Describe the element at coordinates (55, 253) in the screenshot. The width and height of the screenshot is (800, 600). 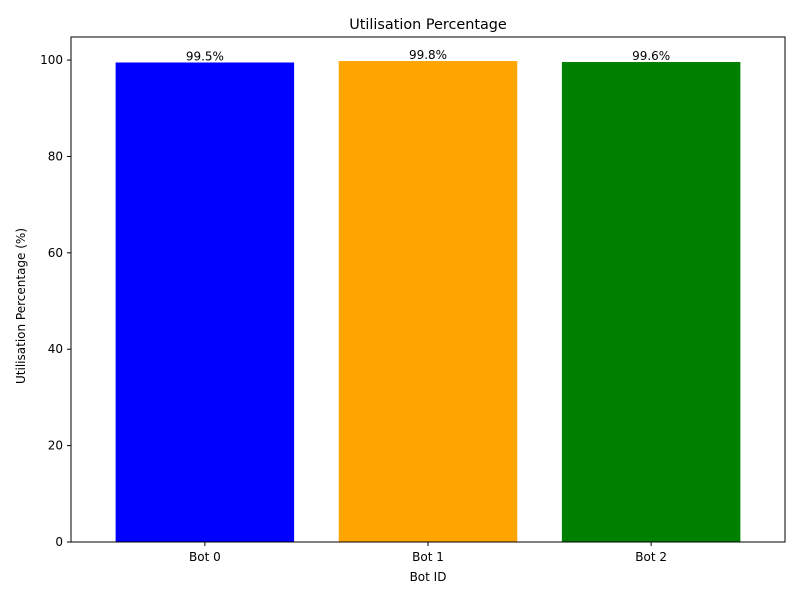
I see `y-tick-label-3: 60` at that location.